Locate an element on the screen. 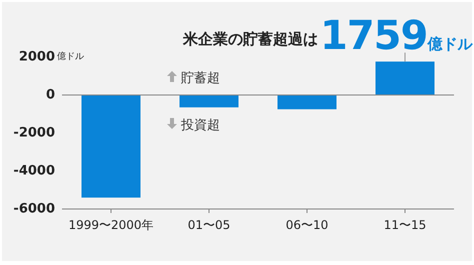 The height and width of the screenshot is (265, 474). chart-title: 米企業の貯蓄超過は is located at coordinates (250, 39).